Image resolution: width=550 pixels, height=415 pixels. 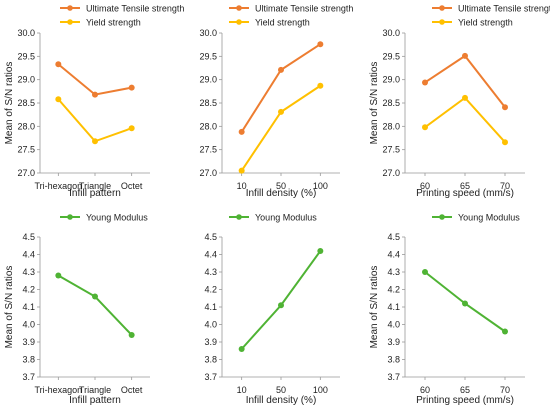 What do you see at coordinates (9, 103) in the screenshot?
I see `y-axis-label: Mean of S/N ratios` at bounding box center [9, 103].